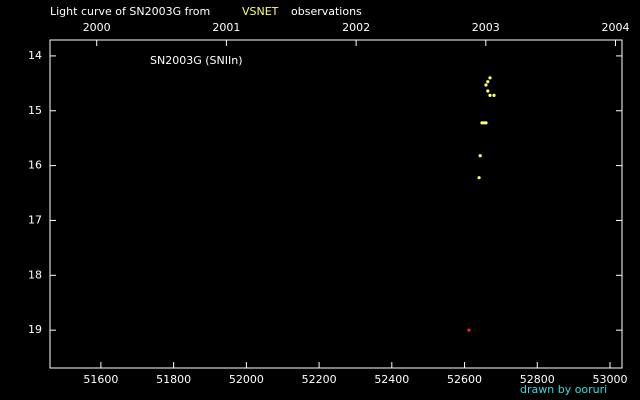  What do you see at coordinates (610, 379) in the screenshot?
I see `x-tick-label: 53000` at bounding box center [610, 379].